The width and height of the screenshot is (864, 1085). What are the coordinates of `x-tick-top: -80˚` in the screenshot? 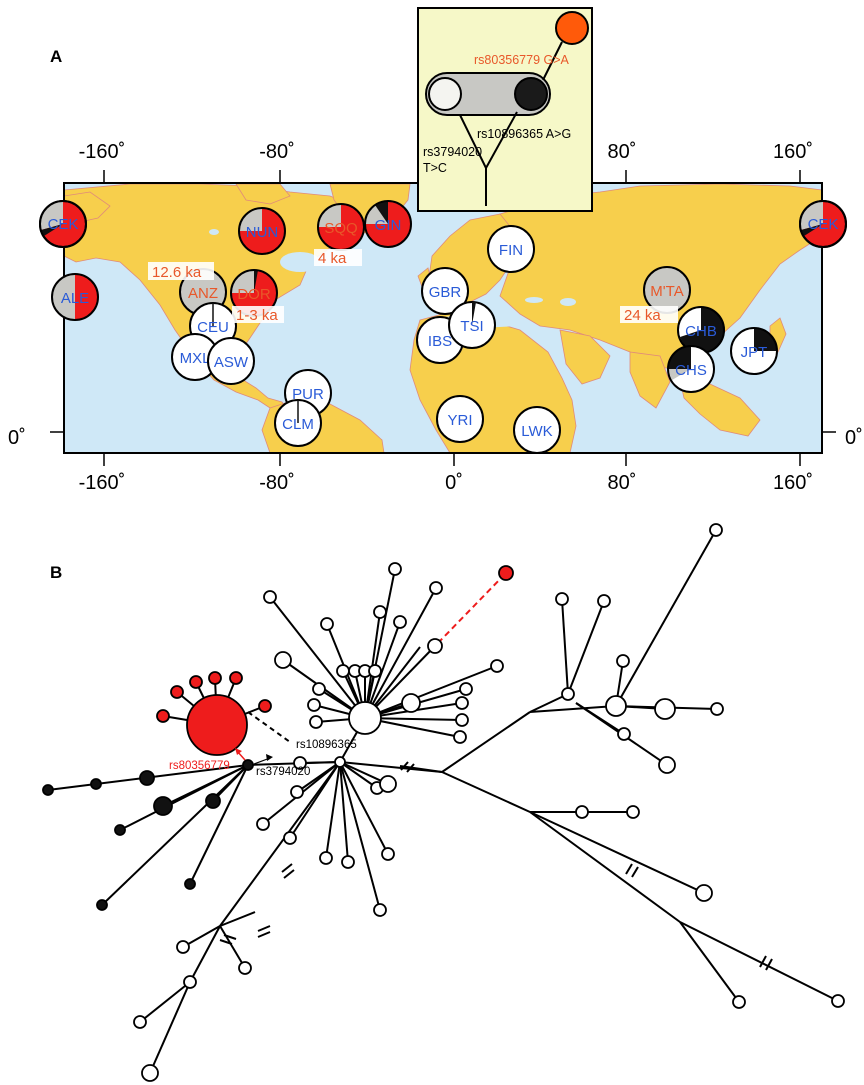 It's located at (277, 152).